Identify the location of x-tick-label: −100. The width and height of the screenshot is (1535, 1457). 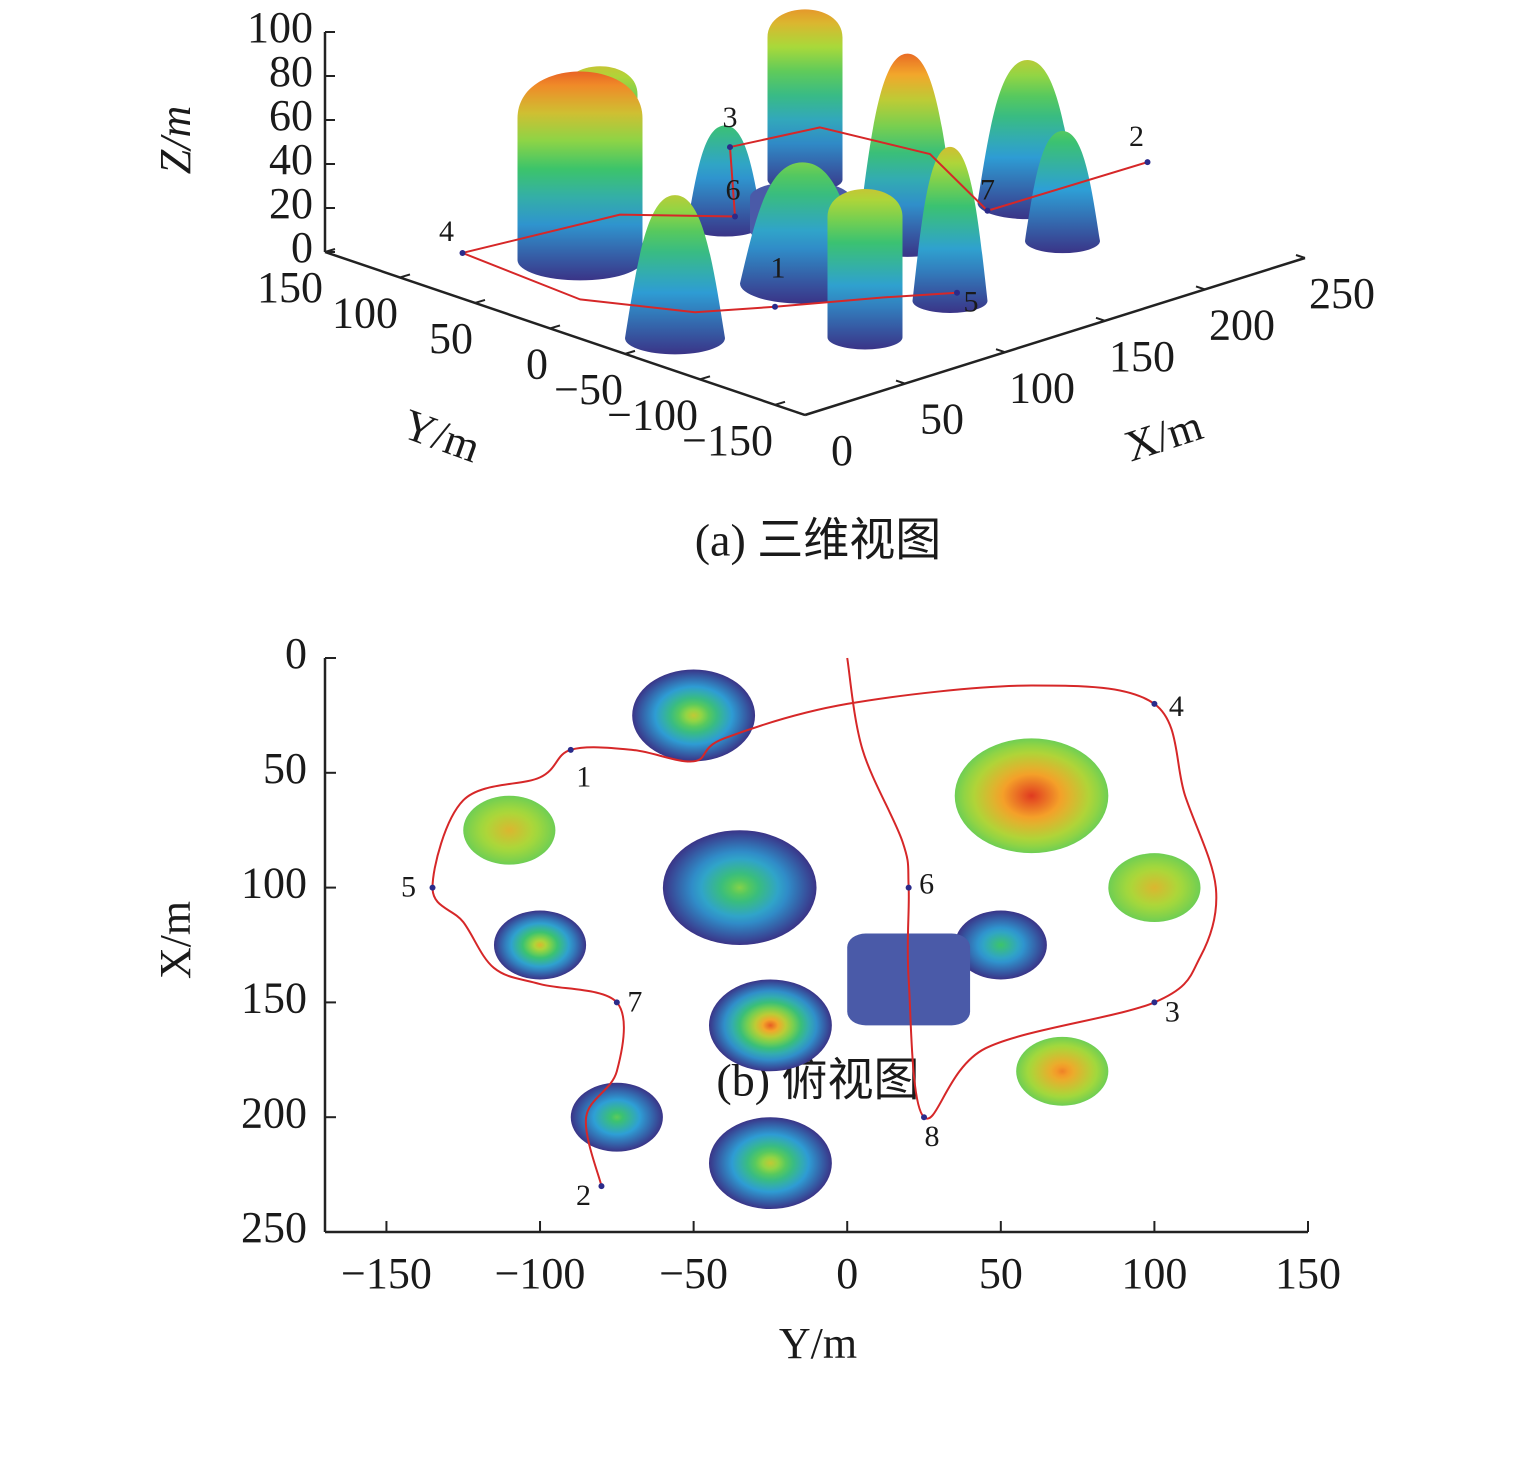
(540, 1273).